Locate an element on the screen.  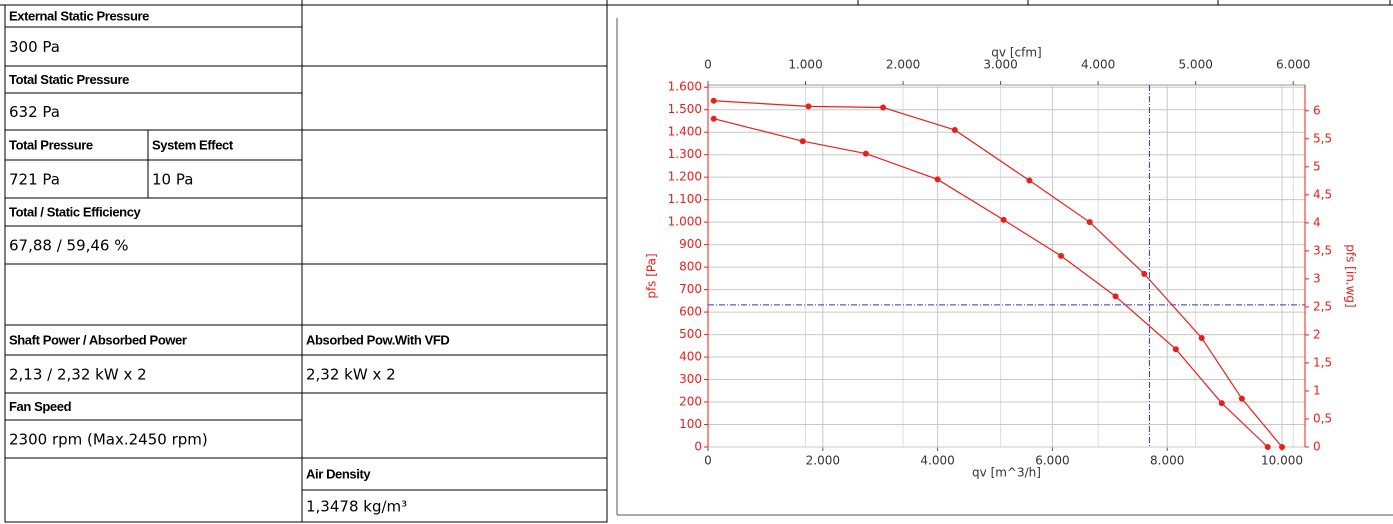
y2-tick-label: 3,5 is located at coordinates (1322, 250).